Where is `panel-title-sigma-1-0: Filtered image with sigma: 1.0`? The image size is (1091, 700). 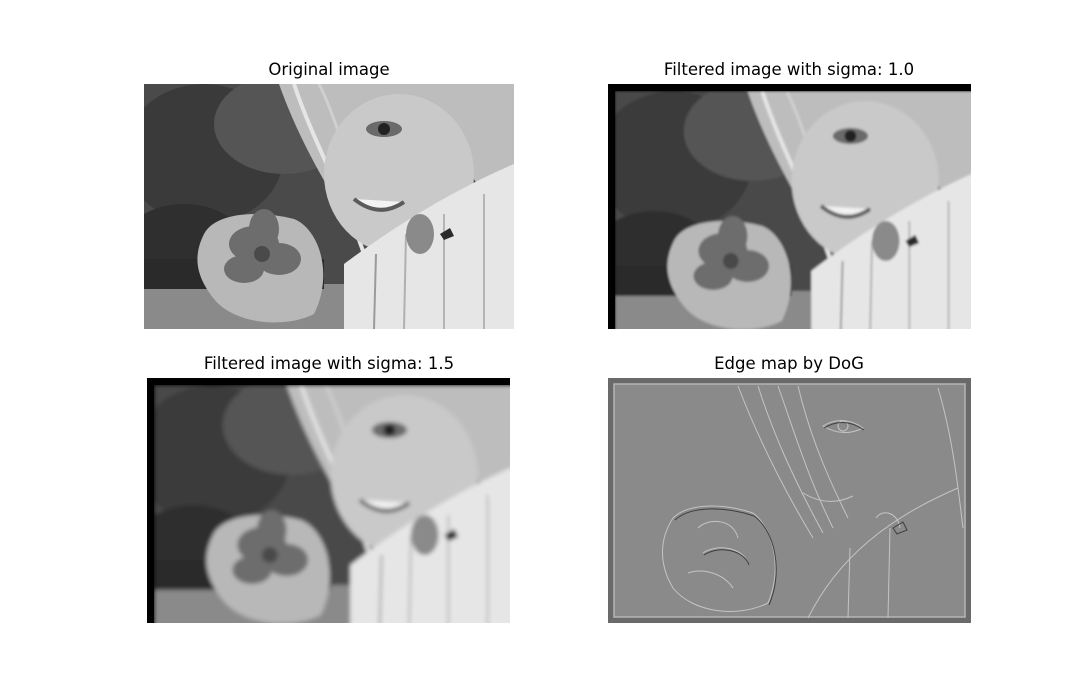 panel-title-sigma-1-0: Filtered image with sigma: 1.0 is located at coordinates (789, 69).